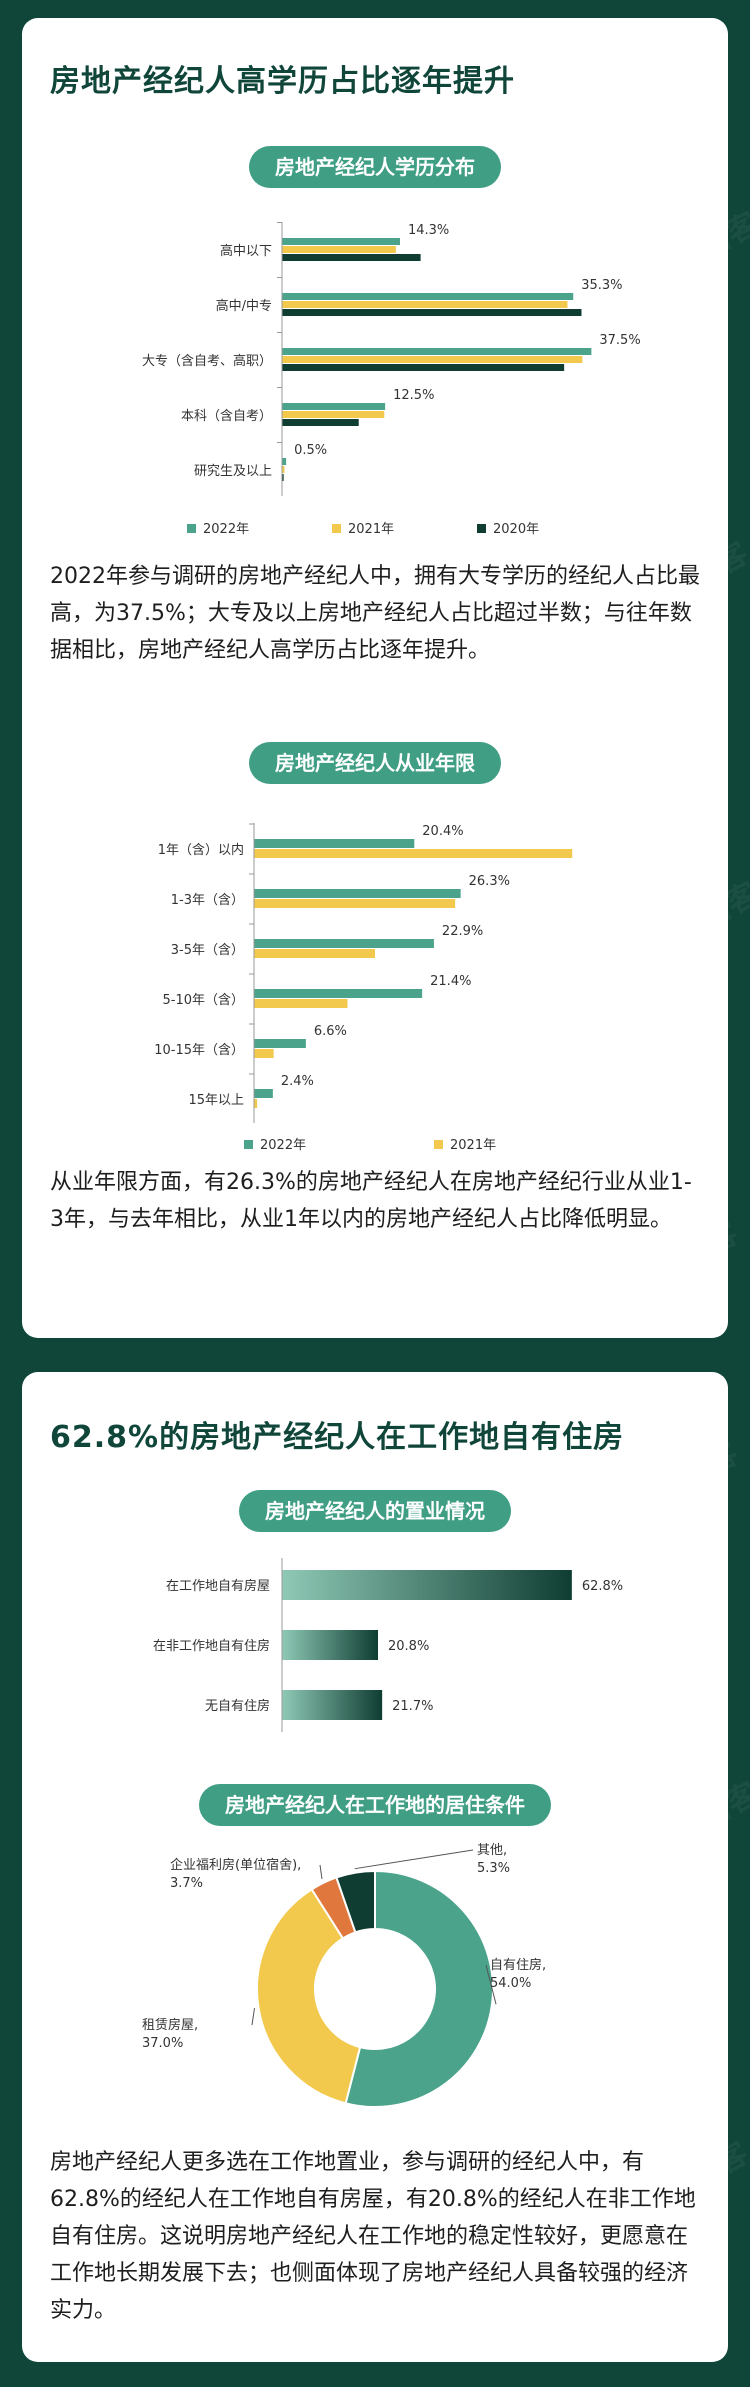 This screenshot has height=2387, width=750. I want to click on data-label: 62.8%, so click(602, 1586).